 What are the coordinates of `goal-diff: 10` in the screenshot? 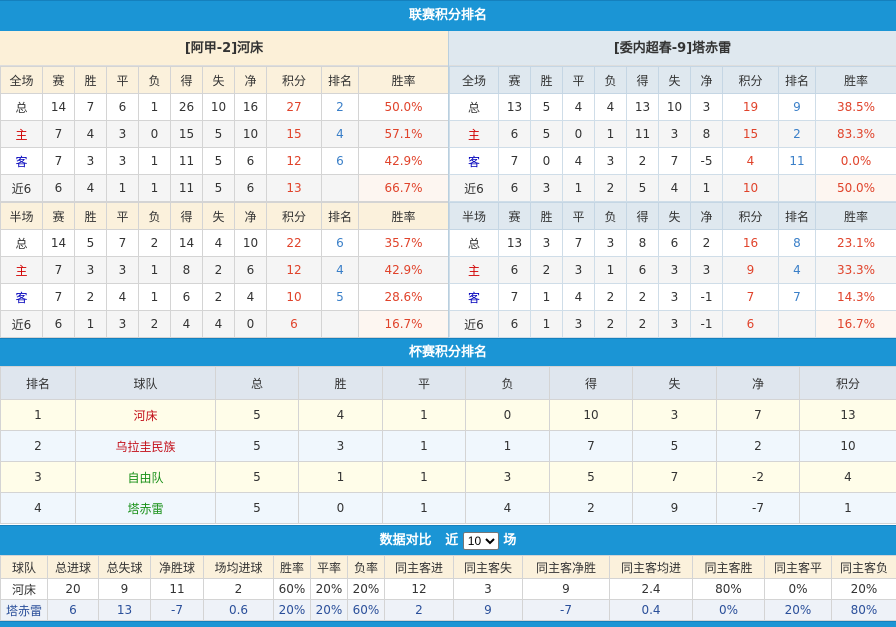 It's located at (251, 243).